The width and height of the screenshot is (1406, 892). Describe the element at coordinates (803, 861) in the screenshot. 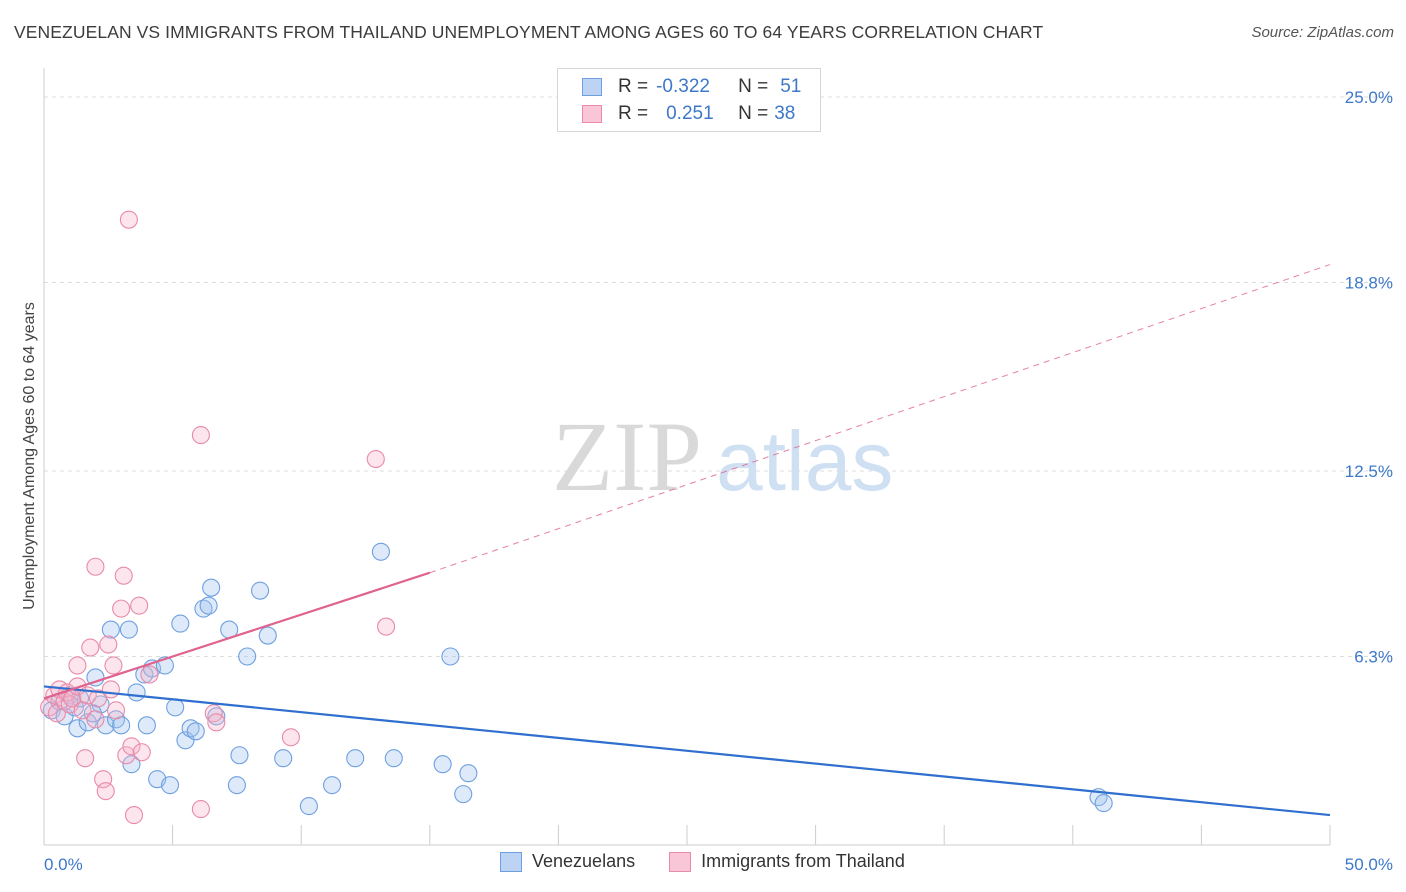

I see `legend-label: Immigrants from Thailand` at that location.